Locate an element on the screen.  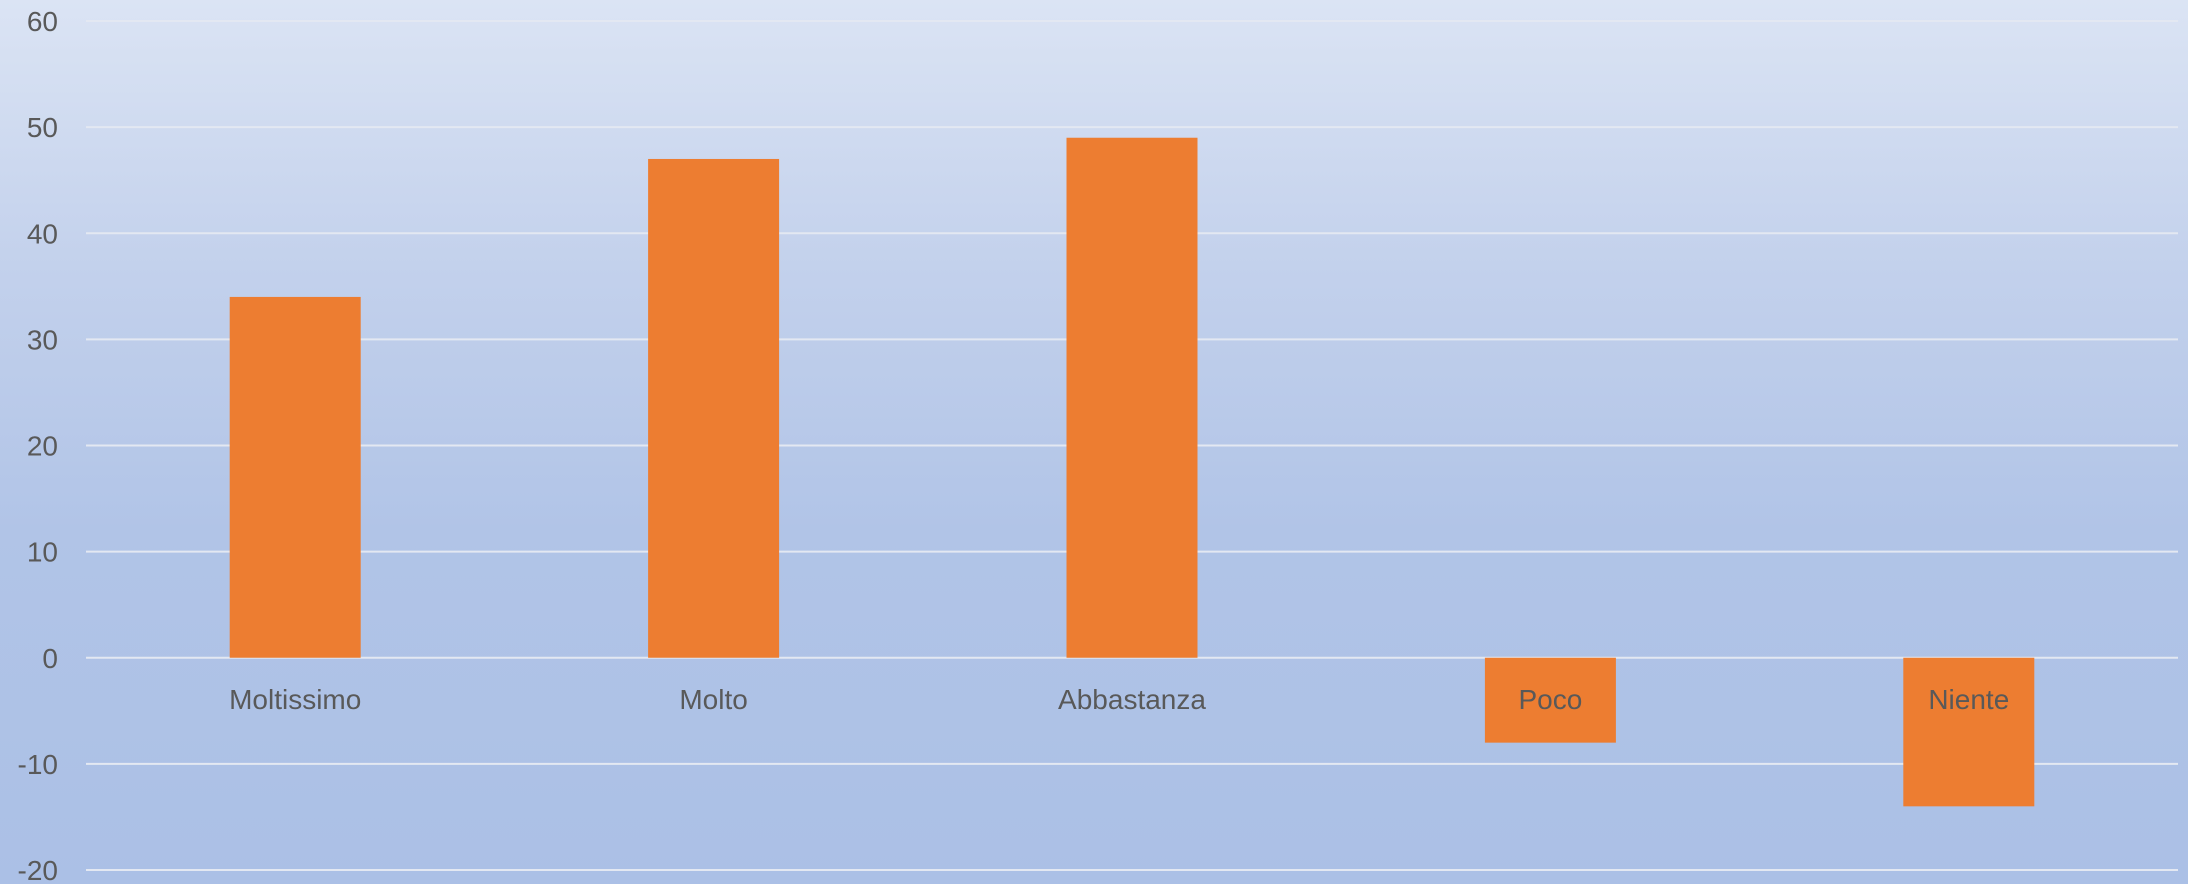
category-label-moltissimo: Moltissimo is located at coordinates (295, 699).